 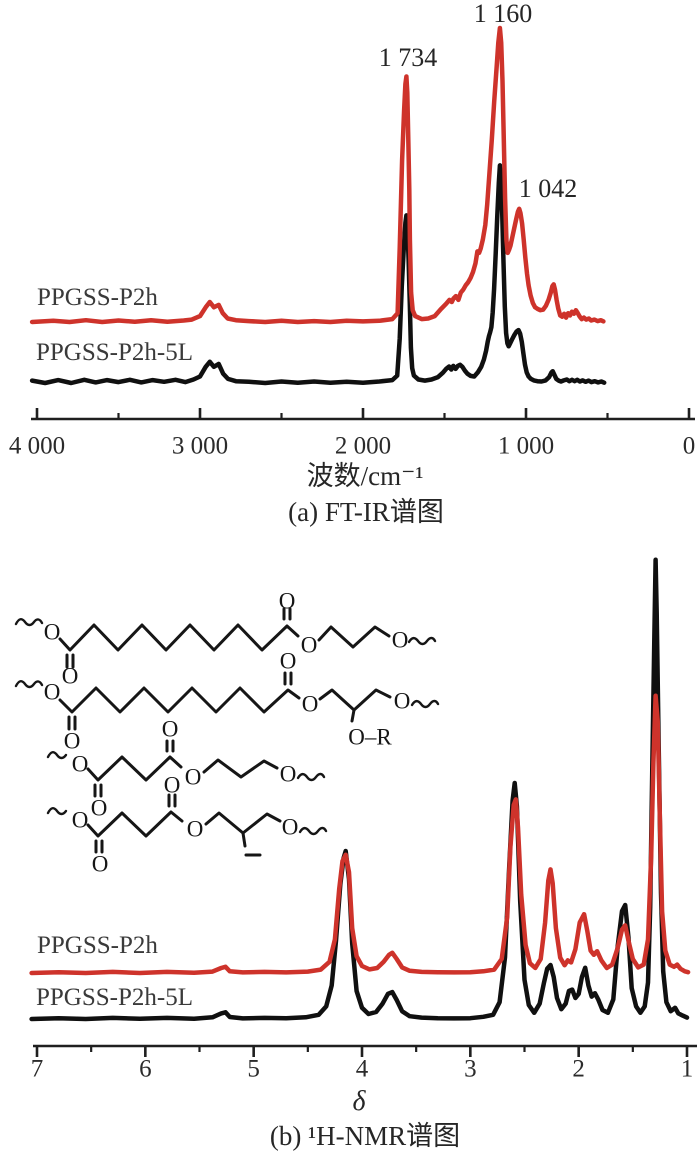 I want to click on panel-b-caption: (b) ¹H-NMR谱图, so click(x=365, y=1136).